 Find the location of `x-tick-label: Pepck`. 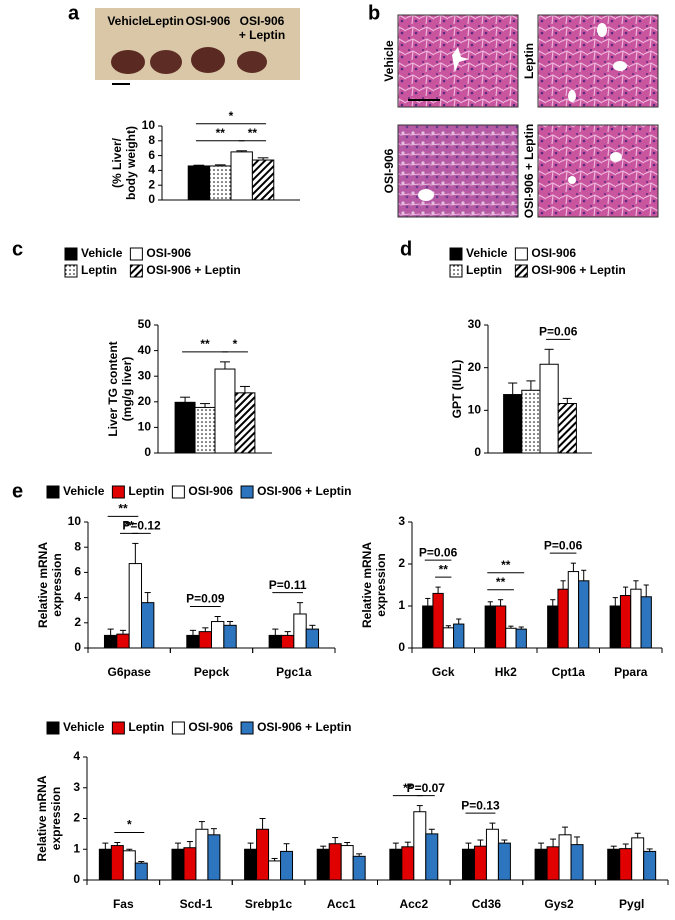

x-tick-label: Pepck is located at coordinates (212, 672).